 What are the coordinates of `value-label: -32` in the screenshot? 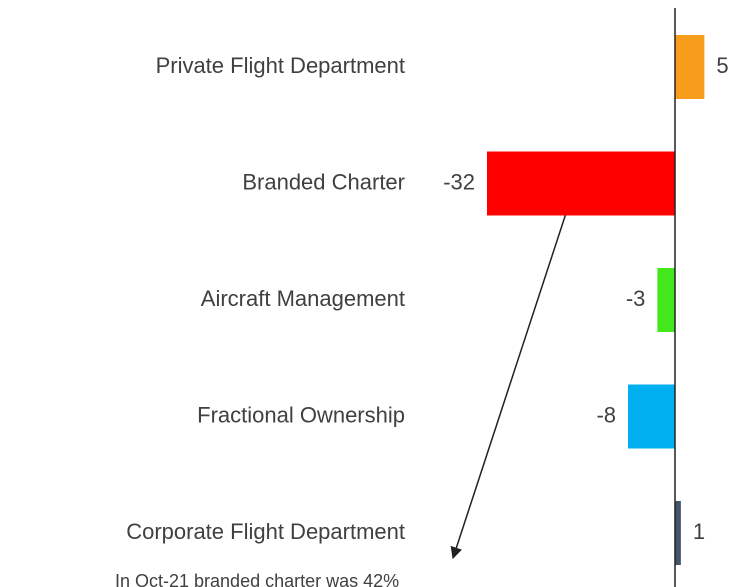 It's located at (459, 181).